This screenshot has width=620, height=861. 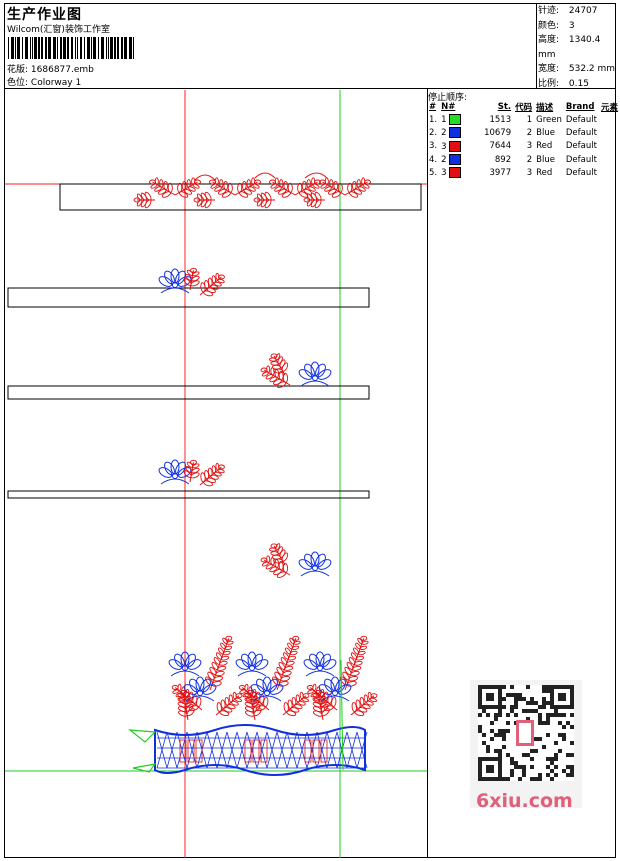 I want to click on stop-row: 4. 2 892 2 Blue Default, so click(x=513, y=160).